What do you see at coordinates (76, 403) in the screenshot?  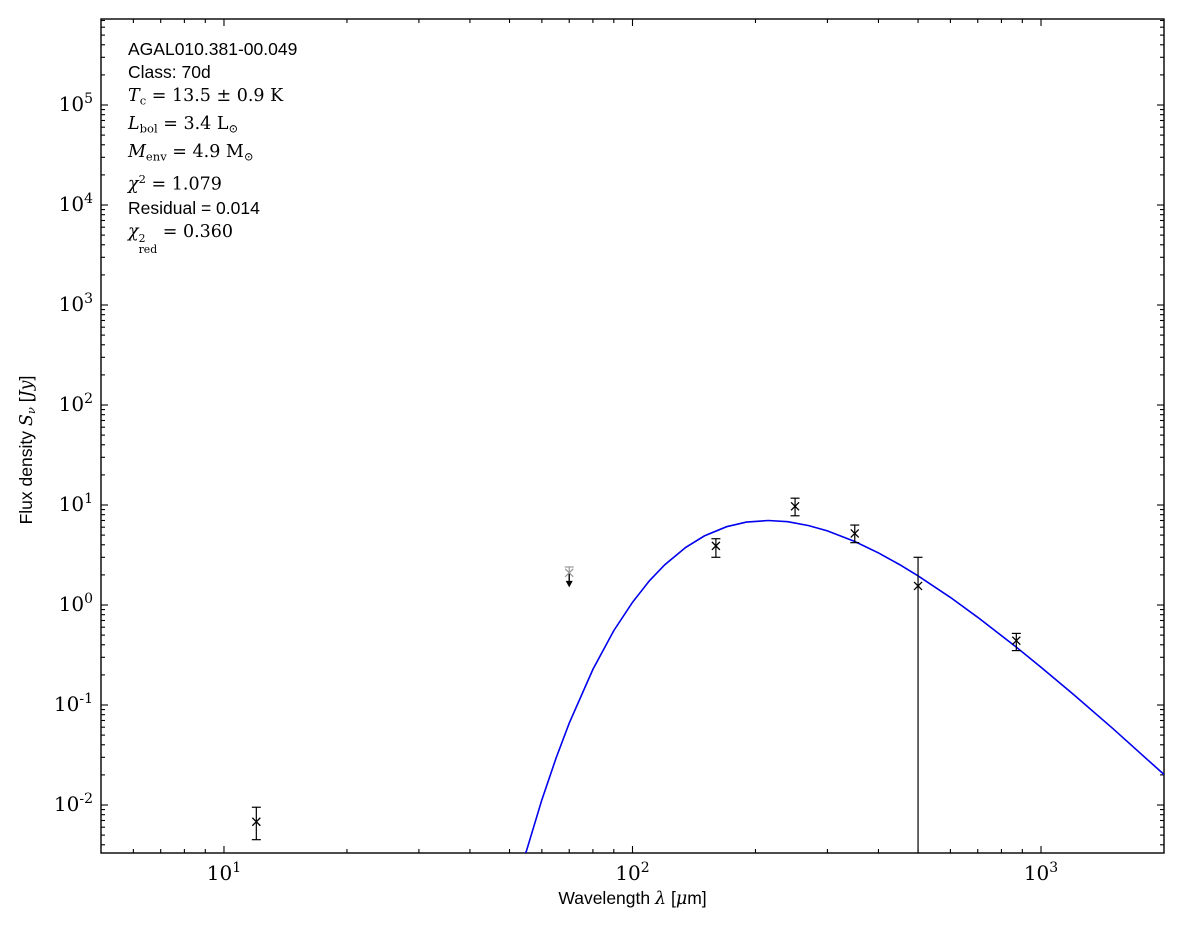 I see `y-tick-label: 10²` at bounding box center [76, 403].